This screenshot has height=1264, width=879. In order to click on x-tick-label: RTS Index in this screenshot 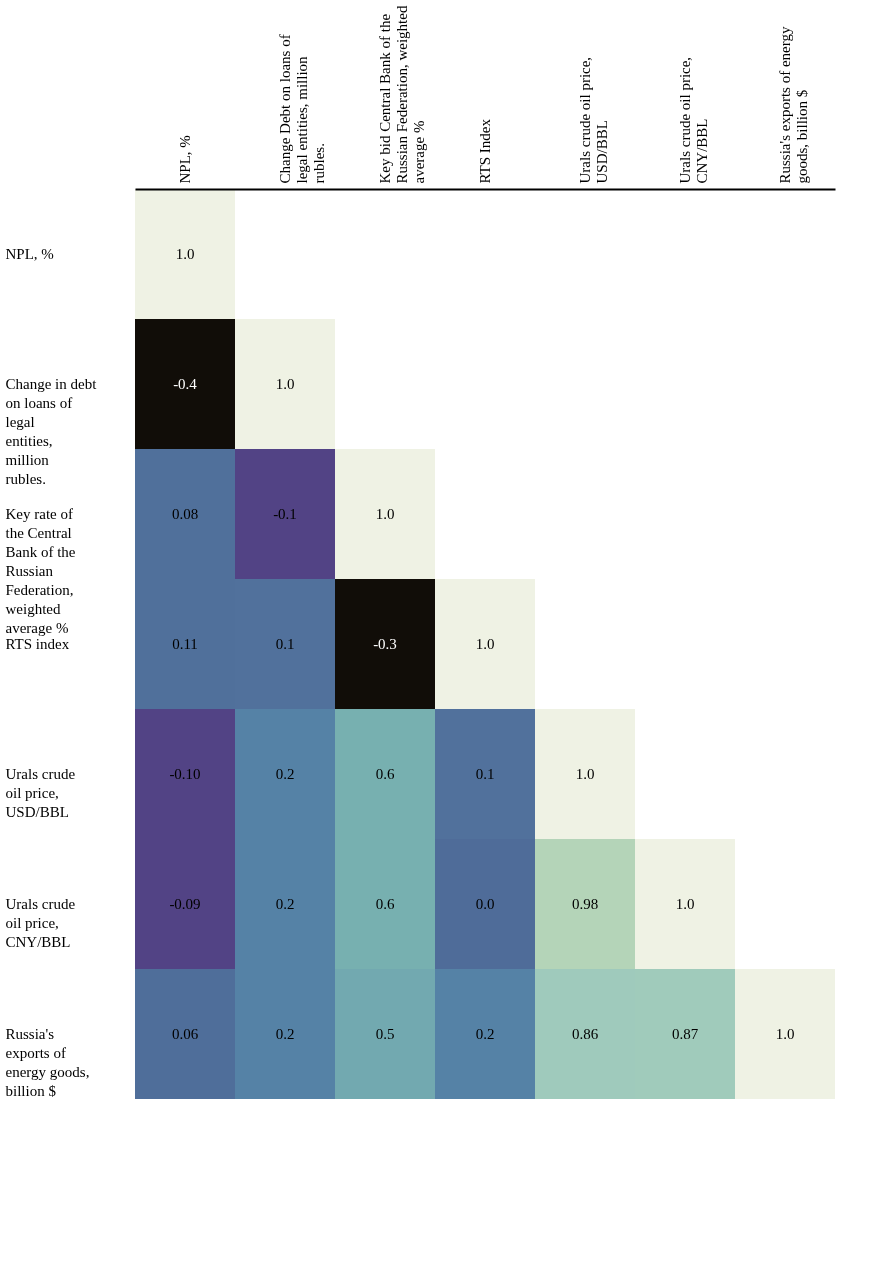, I will do `click(485, 151)`.